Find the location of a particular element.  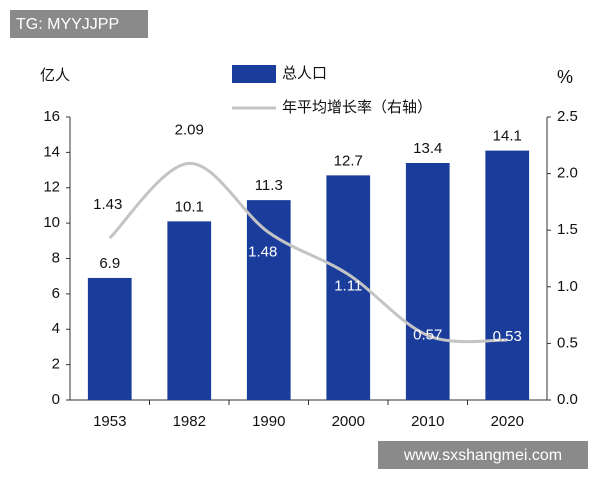

watermark: www.sxshangmei.com is located at coordinates (482, 455).